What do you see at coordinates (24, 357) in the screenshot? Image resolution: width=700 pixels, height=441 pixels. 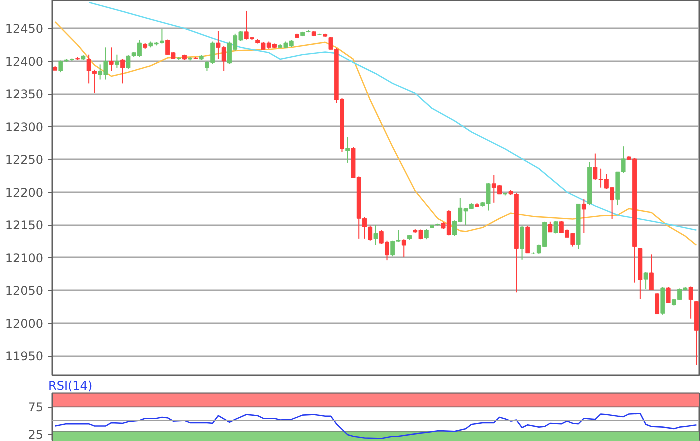 I see `y-tick-label: 11950` at bounding box center [24, 357].